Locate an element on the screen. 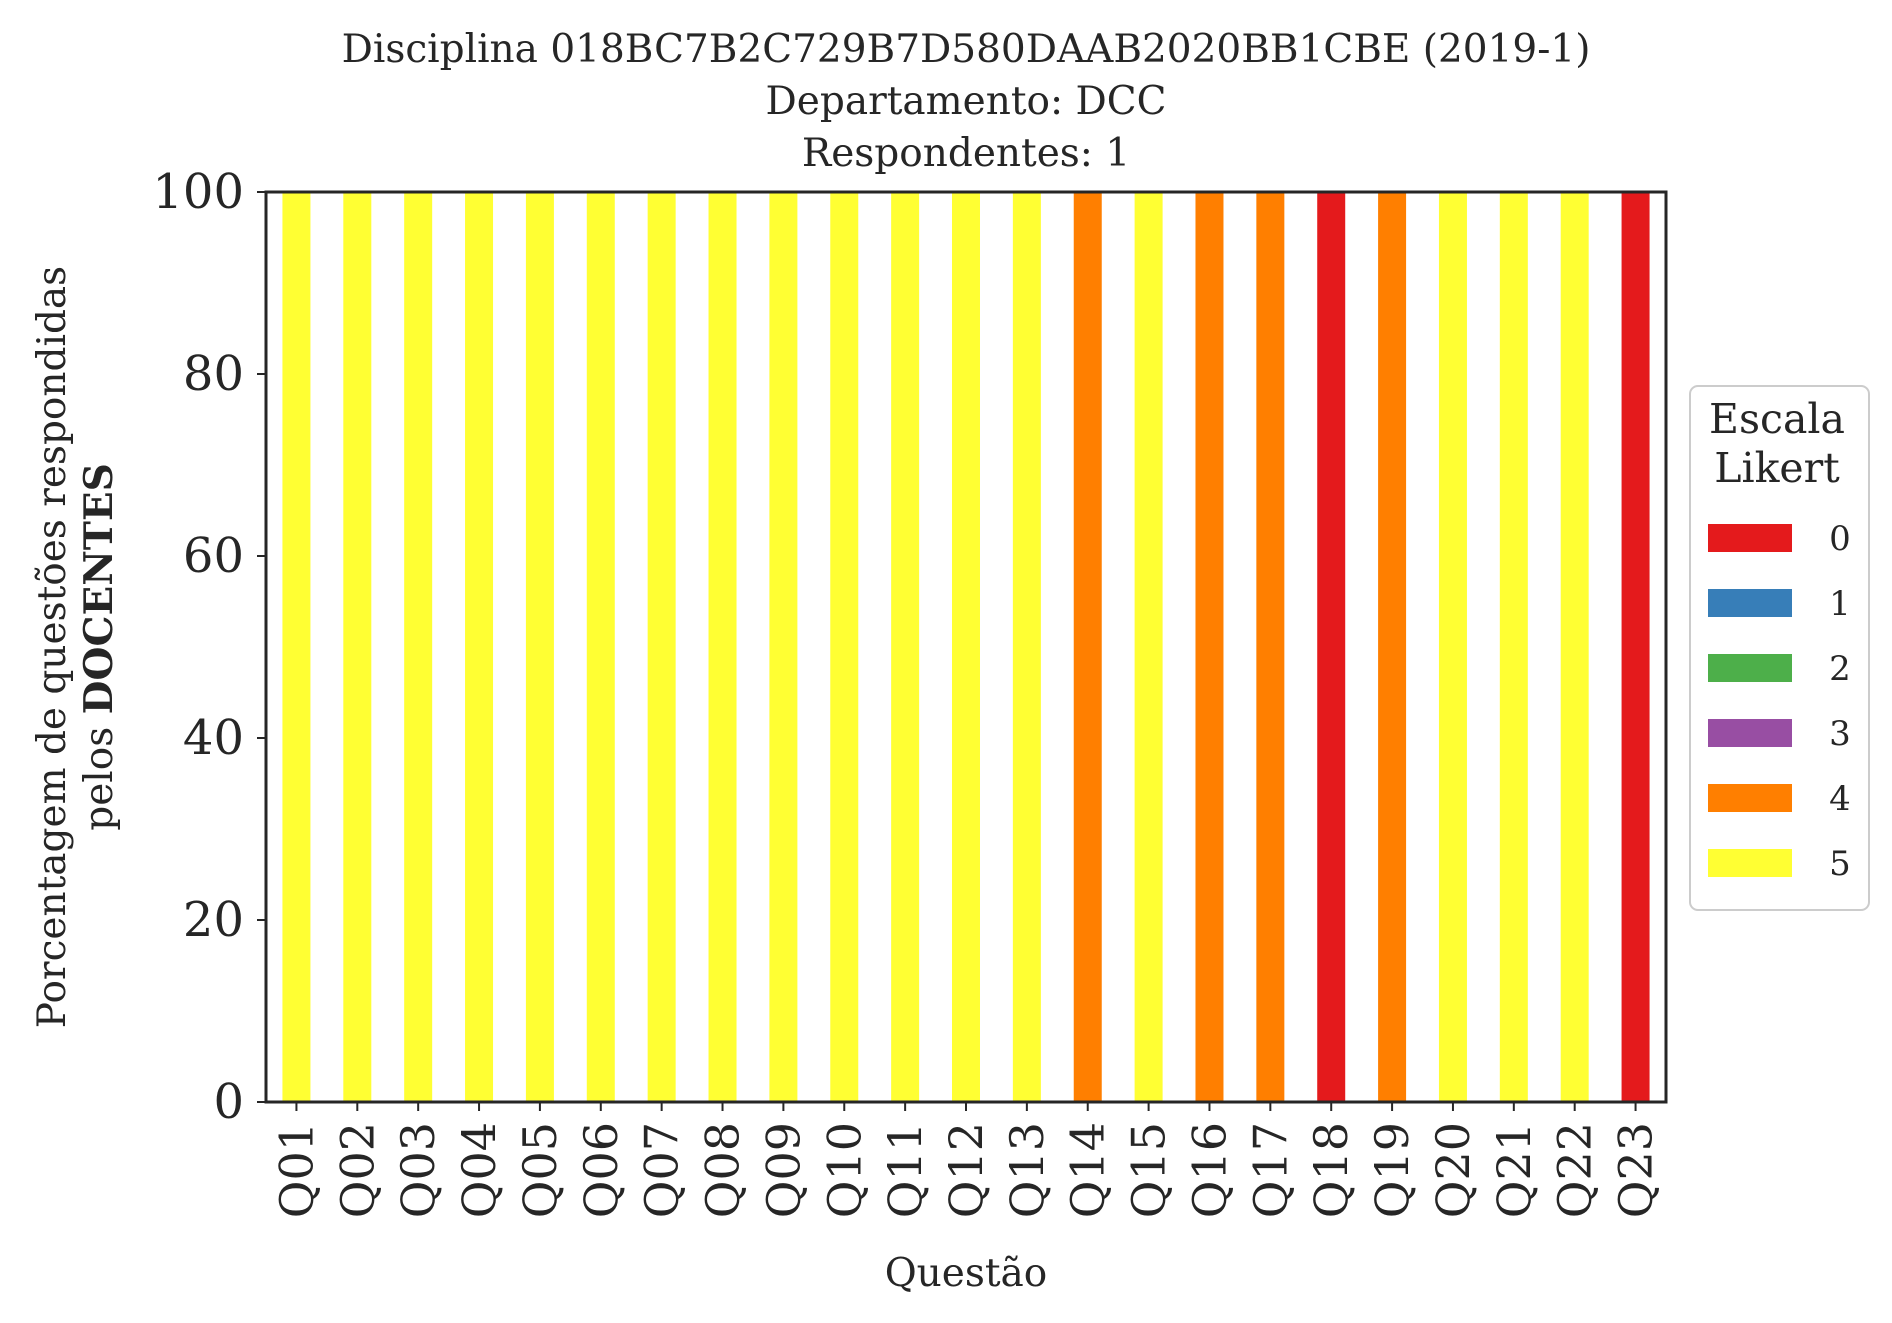 Image resolution: width=1892 pixels, height=1323 pixels. y-axis-label-line-2: pelos DOCENTES is located at coordinates (99, 647).